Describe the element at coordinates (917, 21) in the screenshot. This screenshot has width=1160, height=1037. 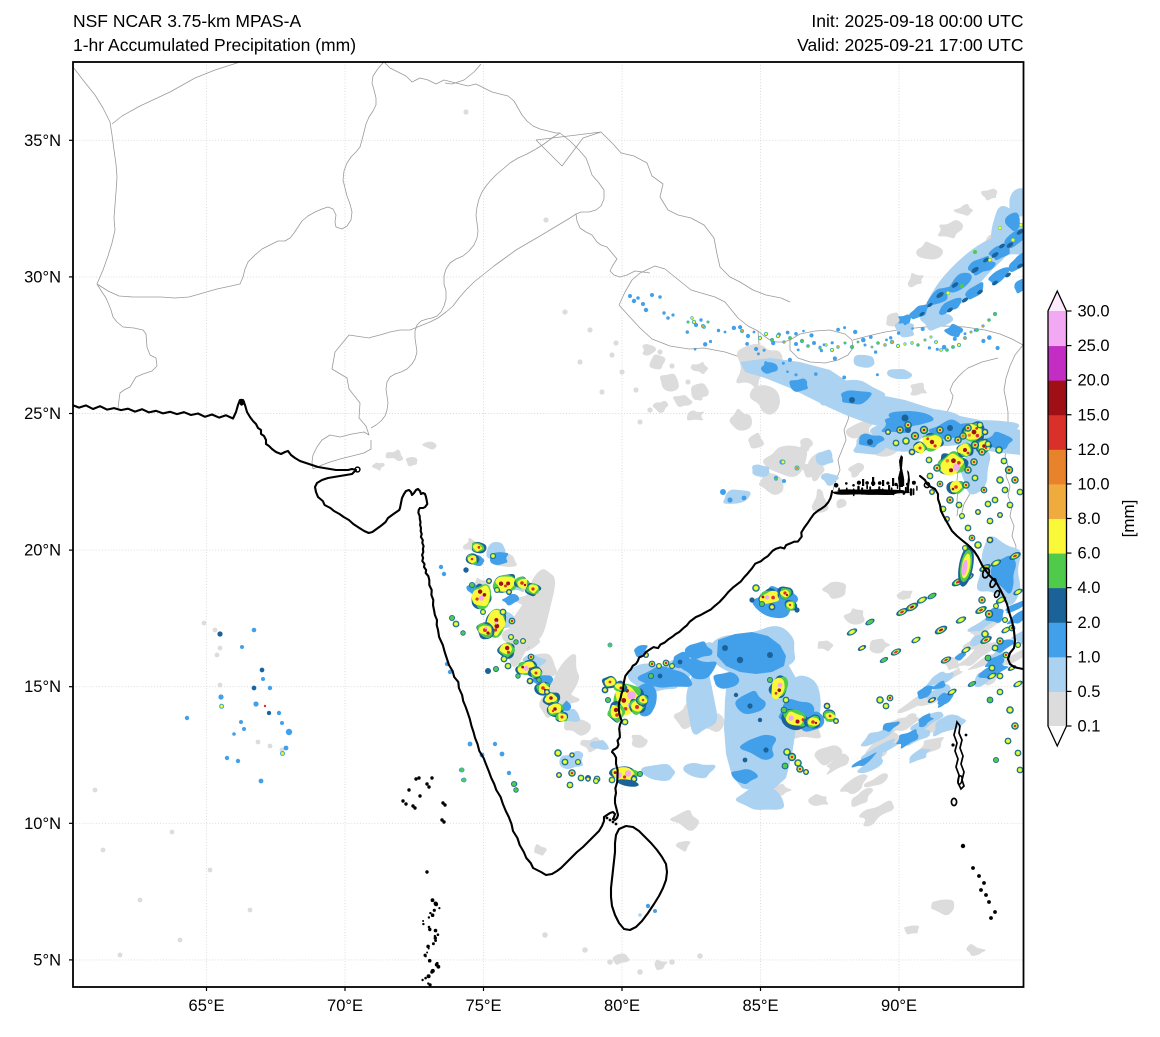
I see `svg-text: Init: 2025-09-18 00:00 UTC` at that location.